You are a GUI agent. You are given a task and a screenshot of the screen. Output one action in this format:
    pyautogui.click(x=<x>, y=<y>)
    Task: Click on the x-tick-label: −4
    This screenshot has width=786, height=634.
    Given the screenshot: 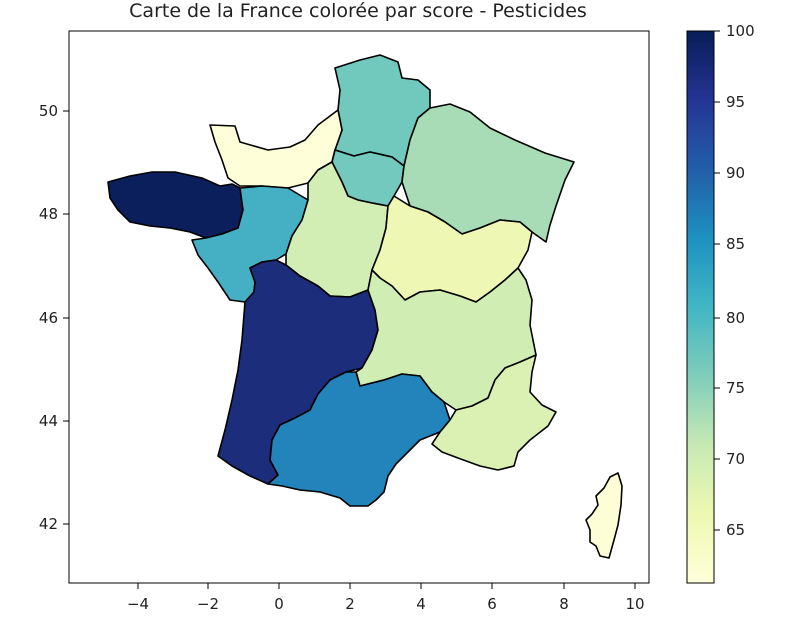 What is the action you would take?
    pyautogui.click(x=138, y=604)
    